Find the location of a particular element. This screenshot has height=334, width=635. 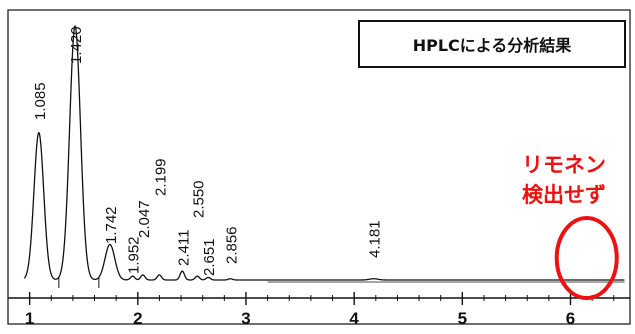

x-tick-label: 3 is located at coordinates (245, 318).